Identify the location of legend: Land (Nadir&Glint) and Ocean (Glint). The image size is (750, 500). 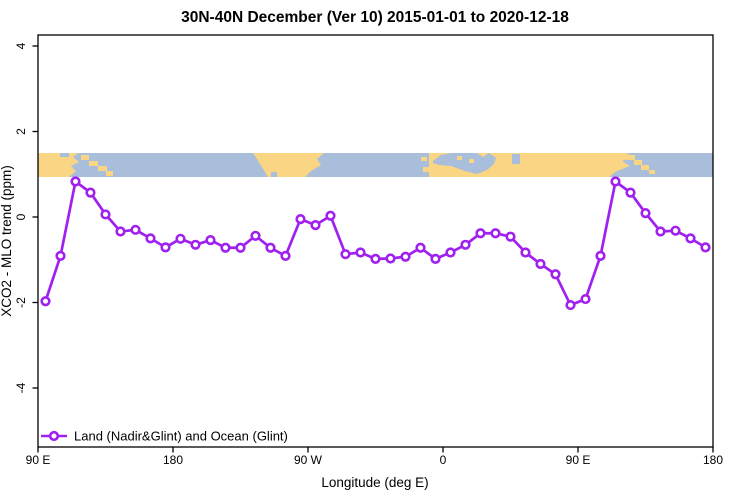
(164, 436).